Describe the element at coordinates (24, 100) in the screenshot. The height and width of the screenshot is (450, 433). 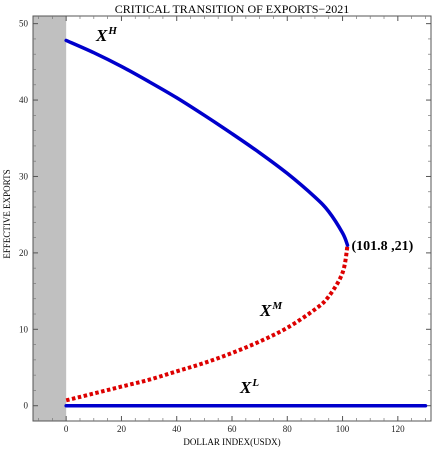
I see `y-tick-label: 40` at that location.